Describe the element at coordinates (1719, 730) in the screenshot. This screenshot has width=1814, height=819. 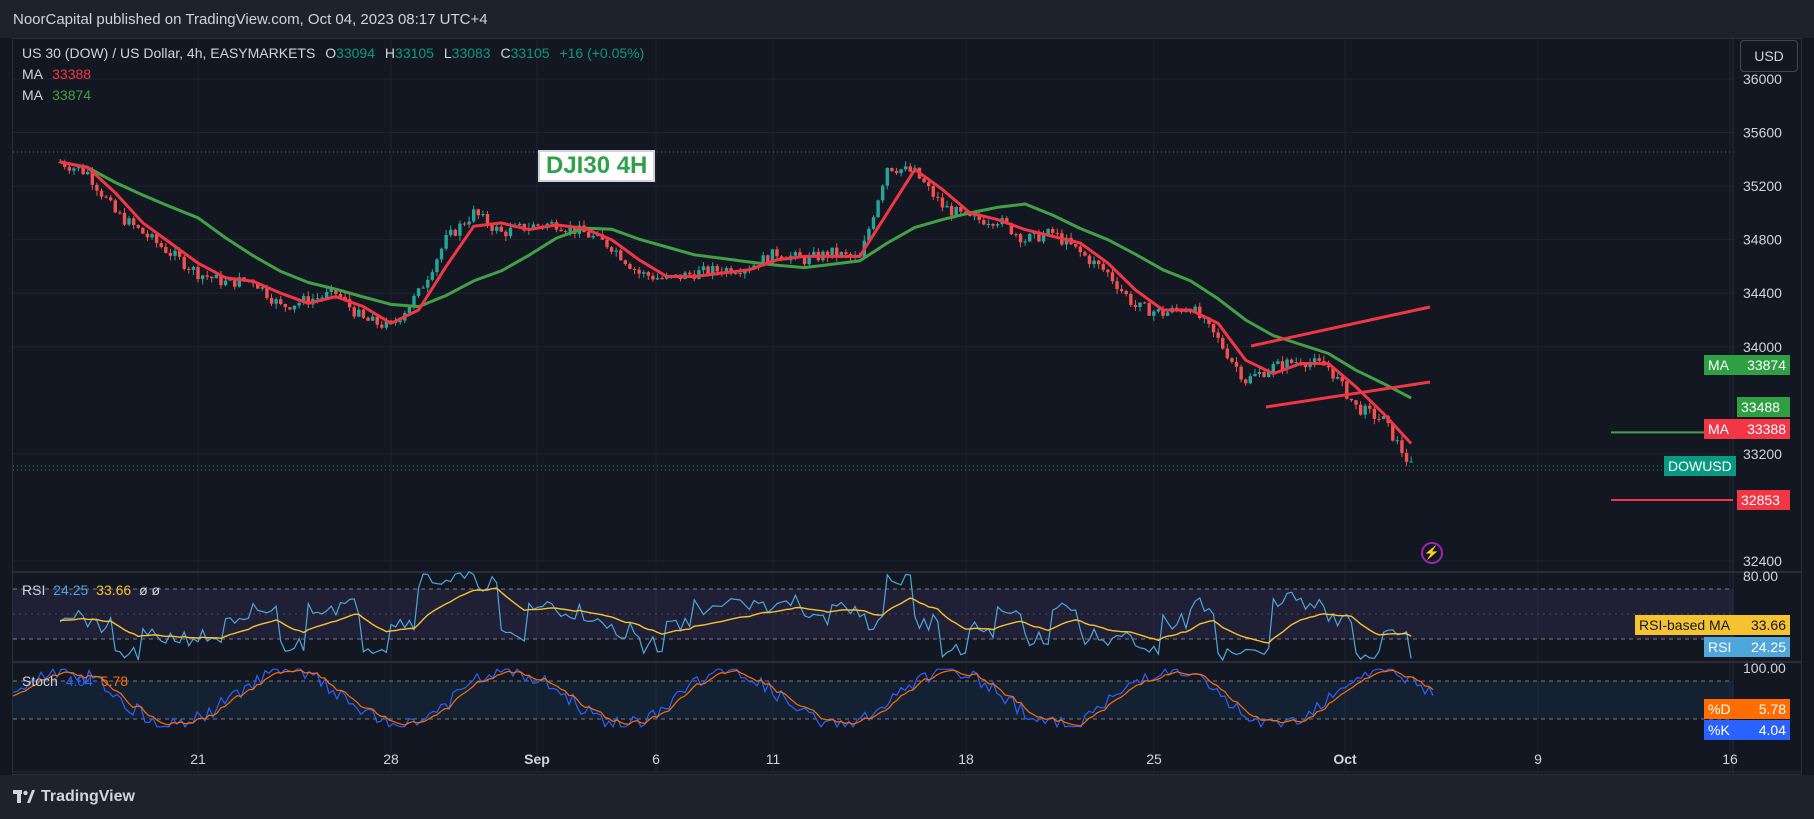
I see `stoch-k-tag-label: %K` at that location.